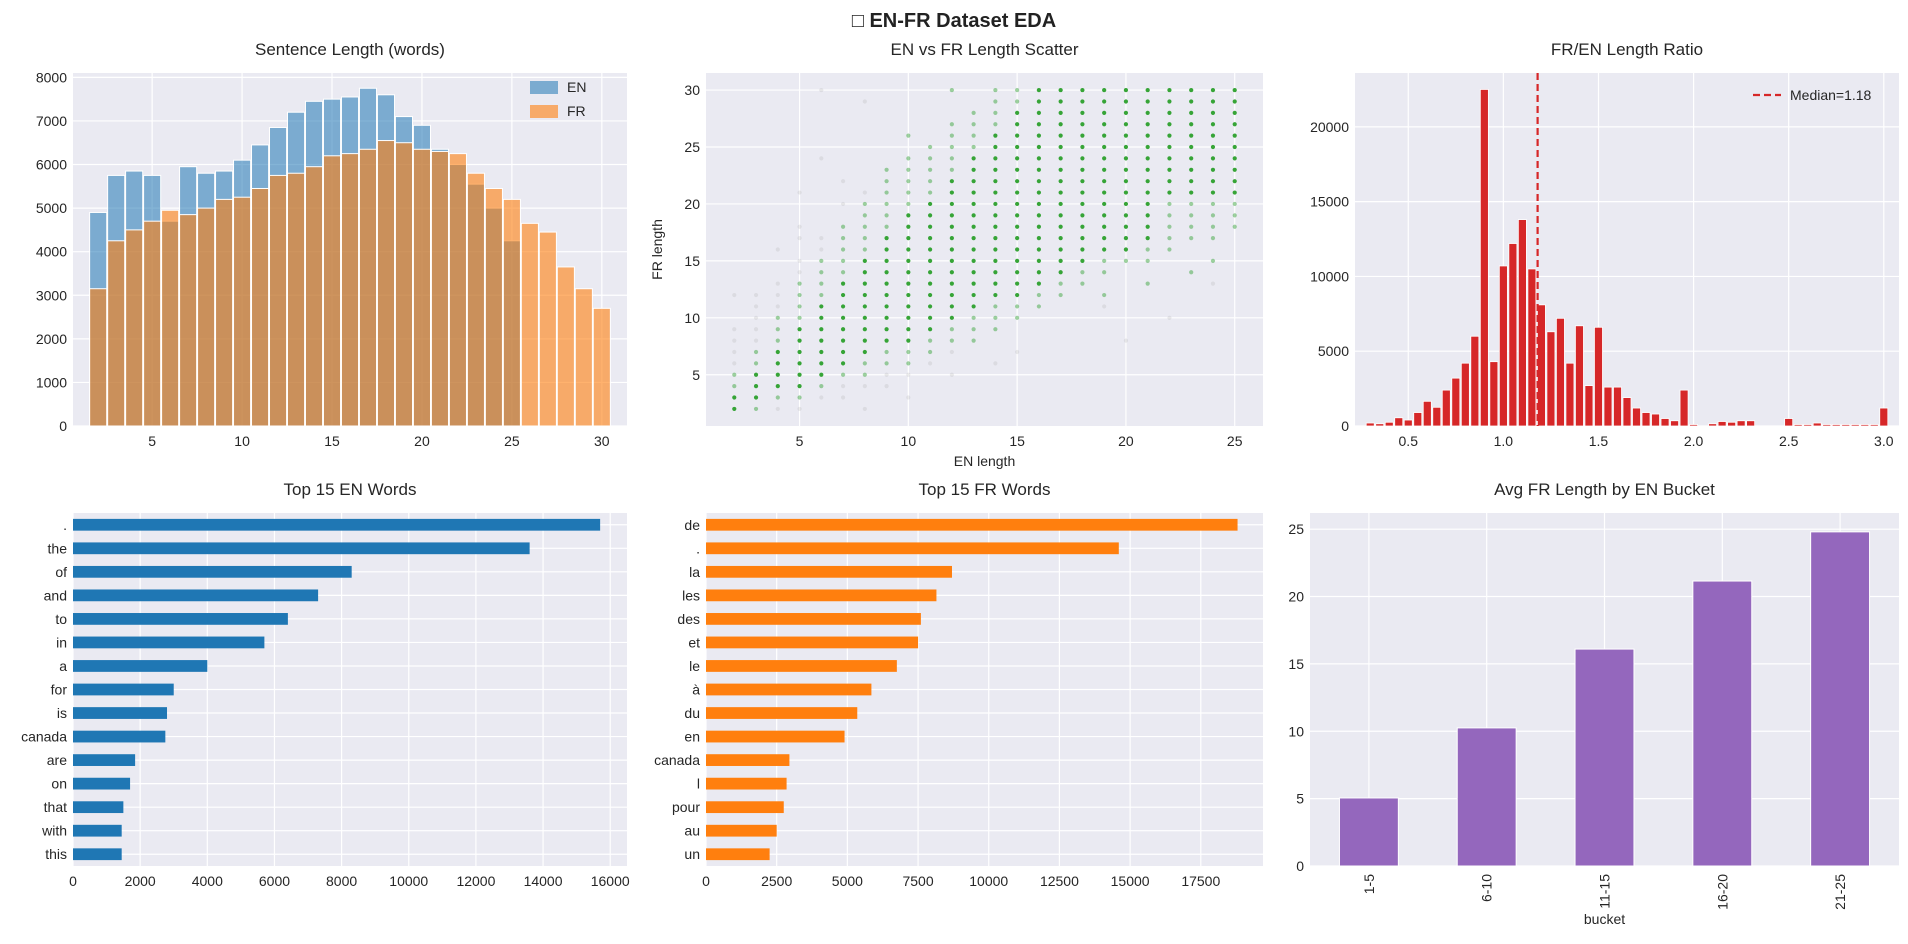  What do you see at coordinates (51, 121) in the screenshot?
I see `y-tick-label: 7000` at bounding box center [51, 121].